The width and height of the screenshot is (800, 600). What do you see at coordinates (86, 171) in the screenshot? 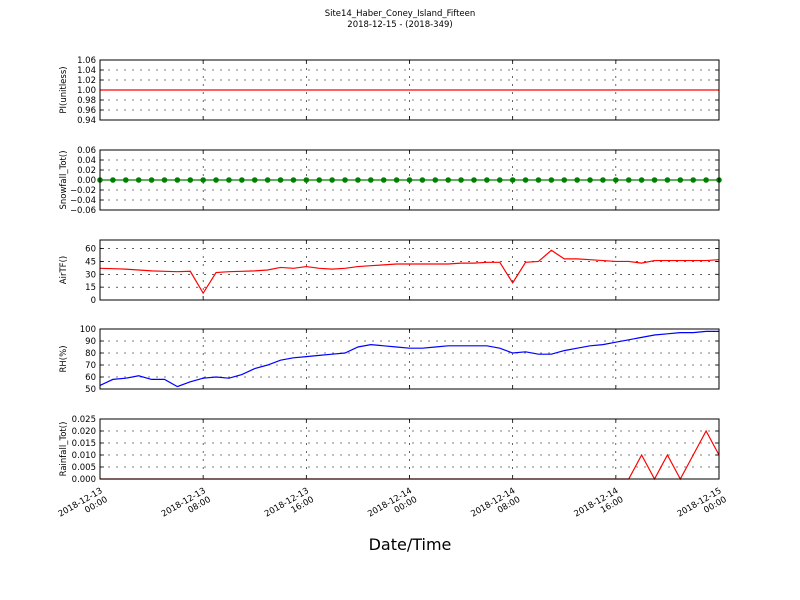
I see `y-tick-label: 0.02` at bounding box center [86, 171].